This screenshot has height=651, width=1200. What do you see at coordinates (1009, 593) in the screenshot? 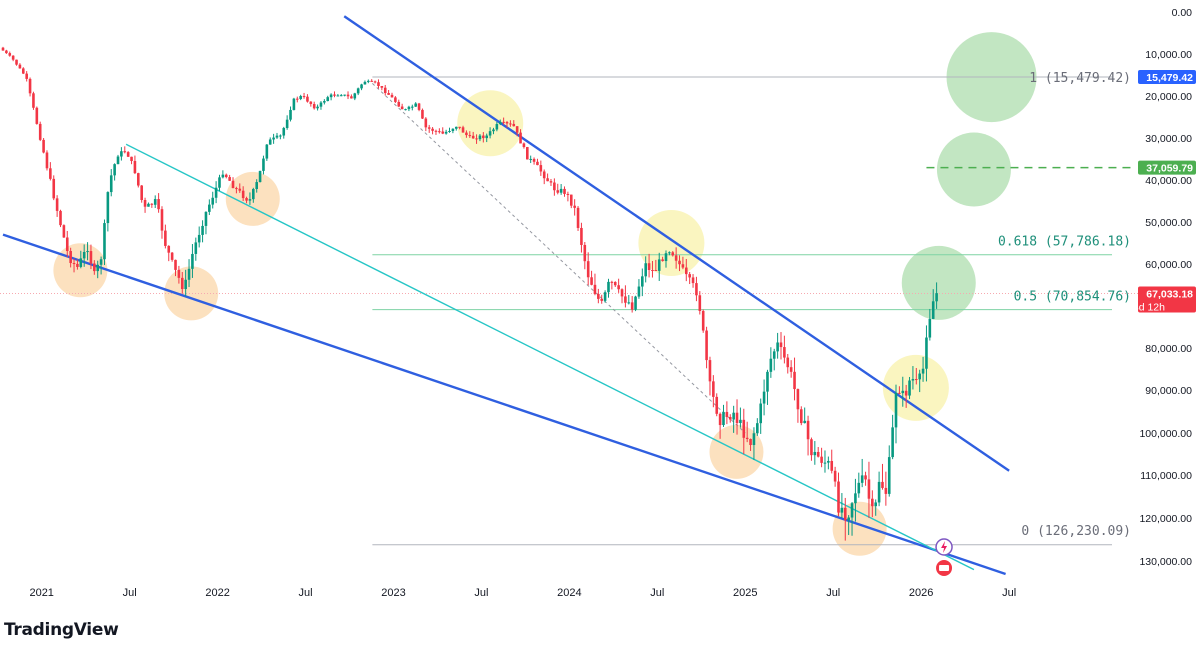
I see `x-tick-label: Jul` at bounding box center [1009, 593].